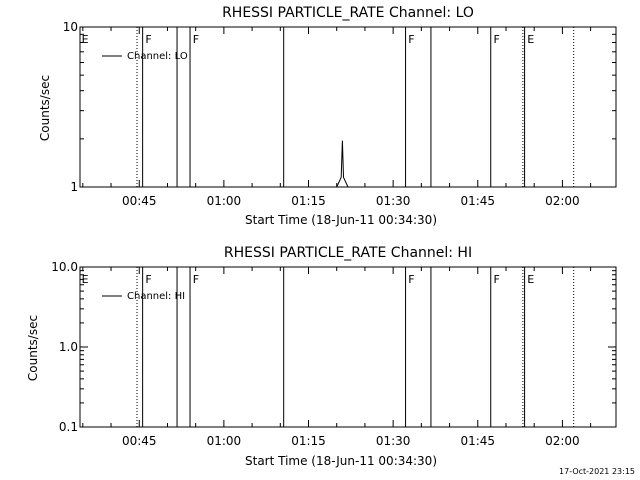  What do you see at coordinates (597, 471) in the screenshot?
I see `footer-timestamp: 17-Oct-2021 23:15` at bounding box center [597, 471].